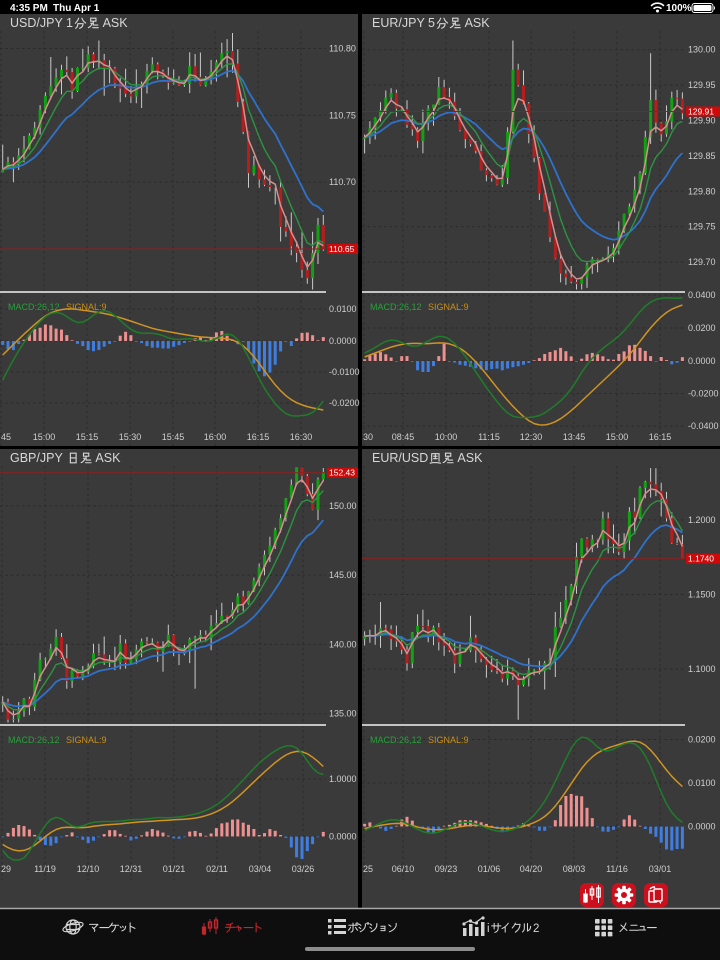 Image resolution: width=720 pixels, height=960 pixels. What do you see at coordinates (702, 227) in the screenshot?
I see `svg-text: 129.75` at bounding box center [702, 227].